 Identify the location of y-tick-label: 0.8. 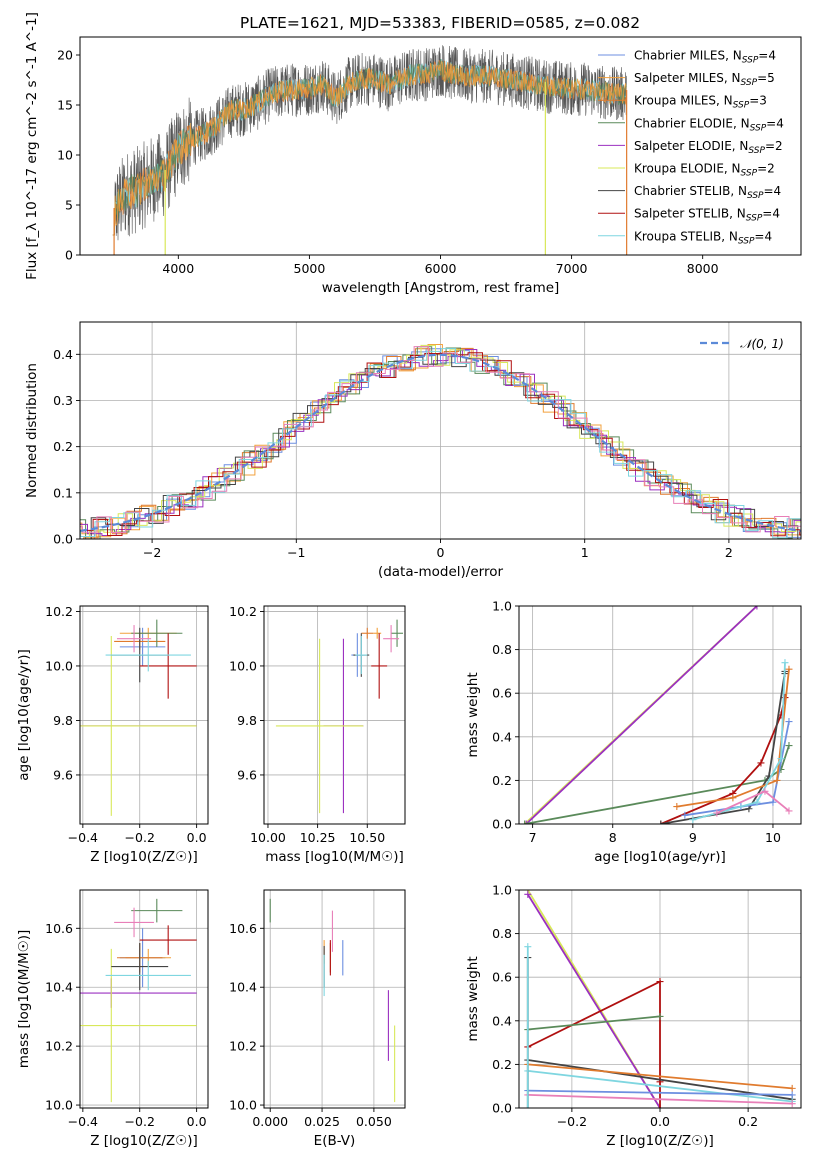
(502, 649).